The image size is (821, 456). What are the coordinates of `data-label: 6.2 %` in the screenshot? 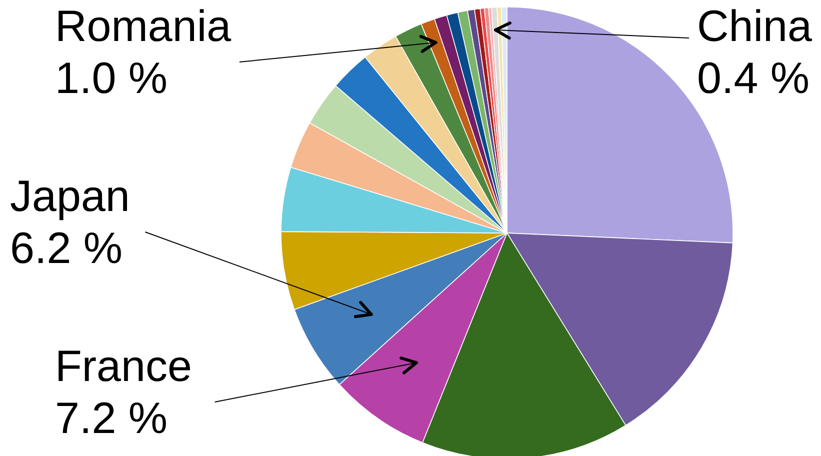 It's located at (66, 248).